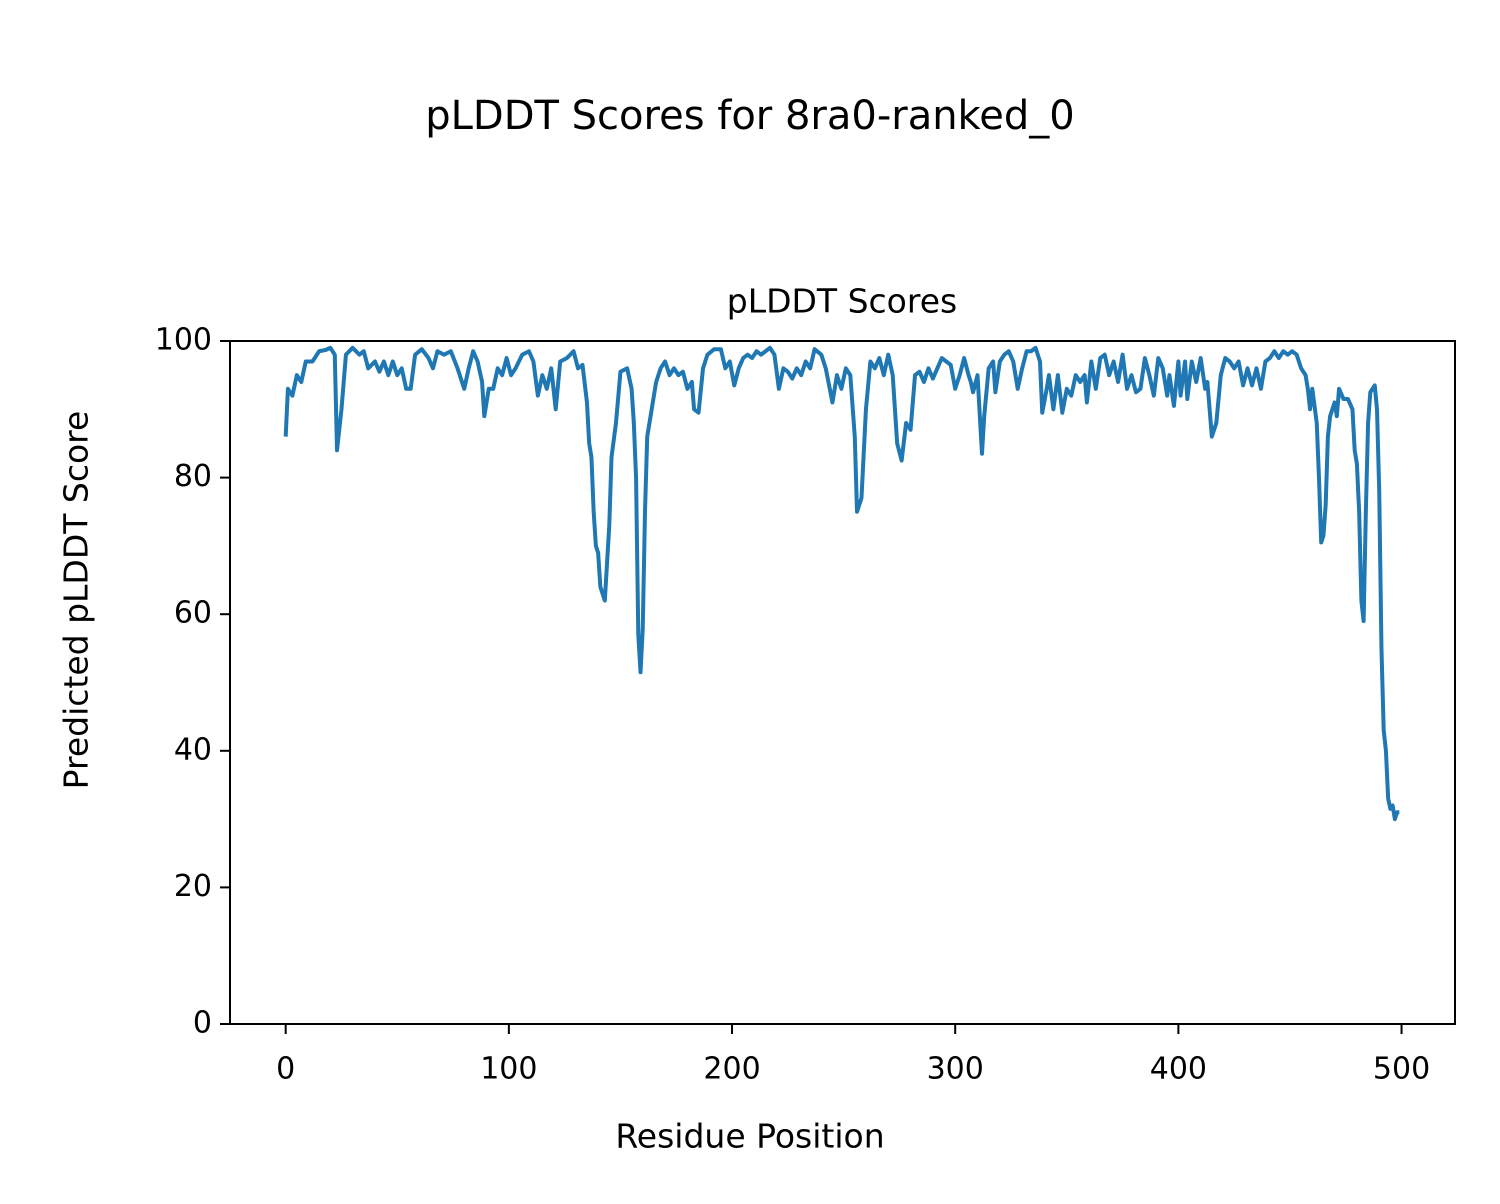 Image resolution: width=1500 pixels, height=1204 pixels. Describe the element at coordinates (955, 1069) in the screenshot. I see `x-tick-label: 300` at that location.